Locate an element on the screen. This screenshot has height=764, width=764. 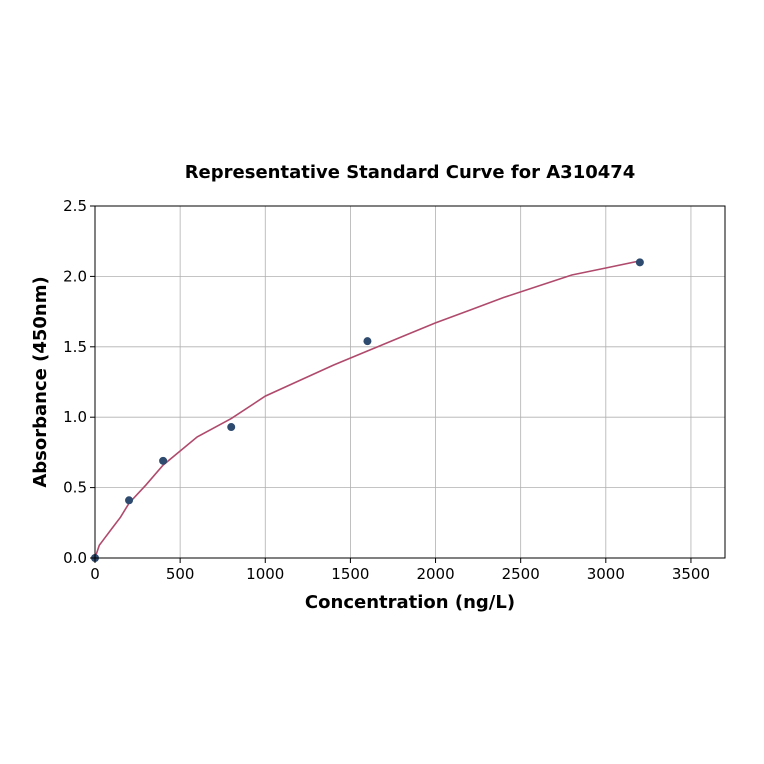
y-tick-label: 2.5 is located at coordinates (75, 206).